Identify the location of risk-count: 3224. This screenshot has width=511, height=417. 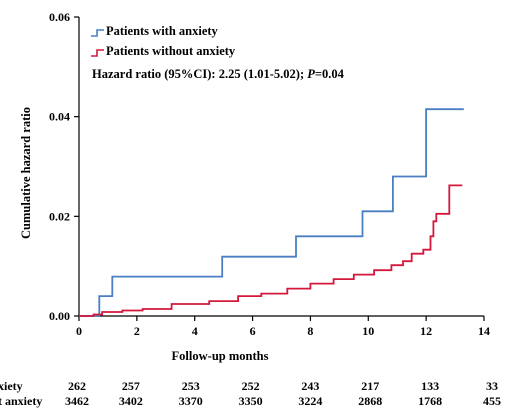
(310, 401).